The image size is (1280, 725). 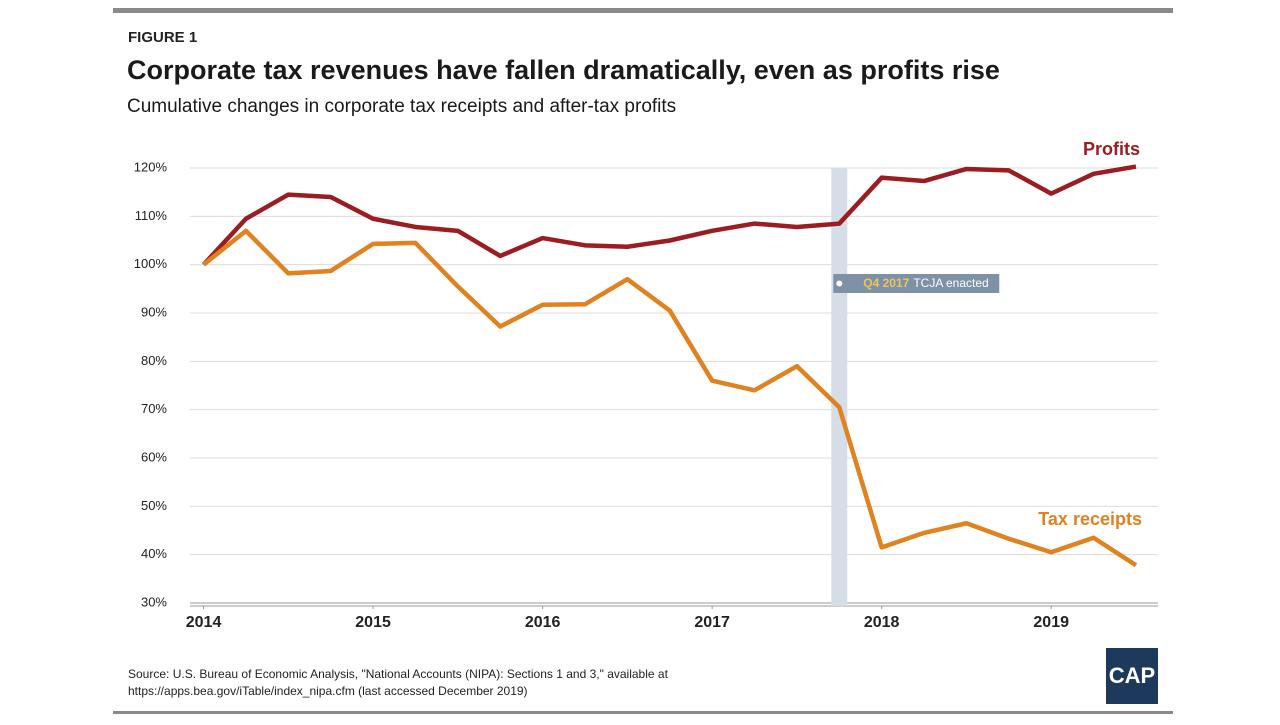 What do you see at coordinates (373, 622) in the screenshot?
I see `x-tick-label: 2015` at bounding box center [373, 622].